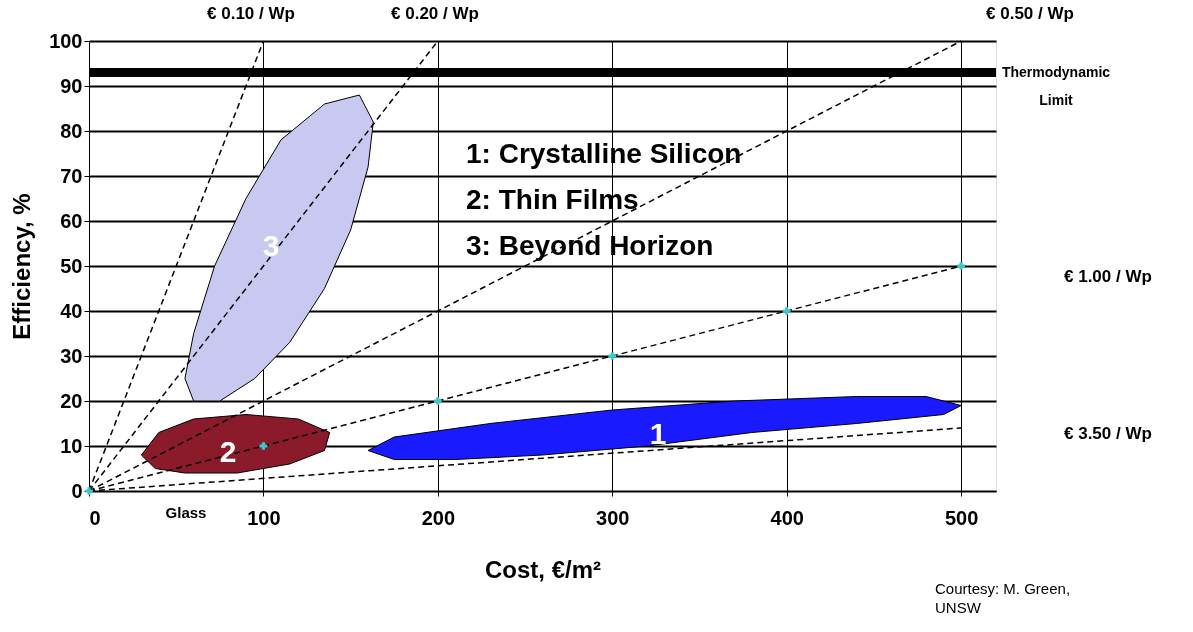 The image size is (1193, 632). Describe the element at coordinates (438, 517) in the screenshot. I see `x-tick-label: 200` at that location.